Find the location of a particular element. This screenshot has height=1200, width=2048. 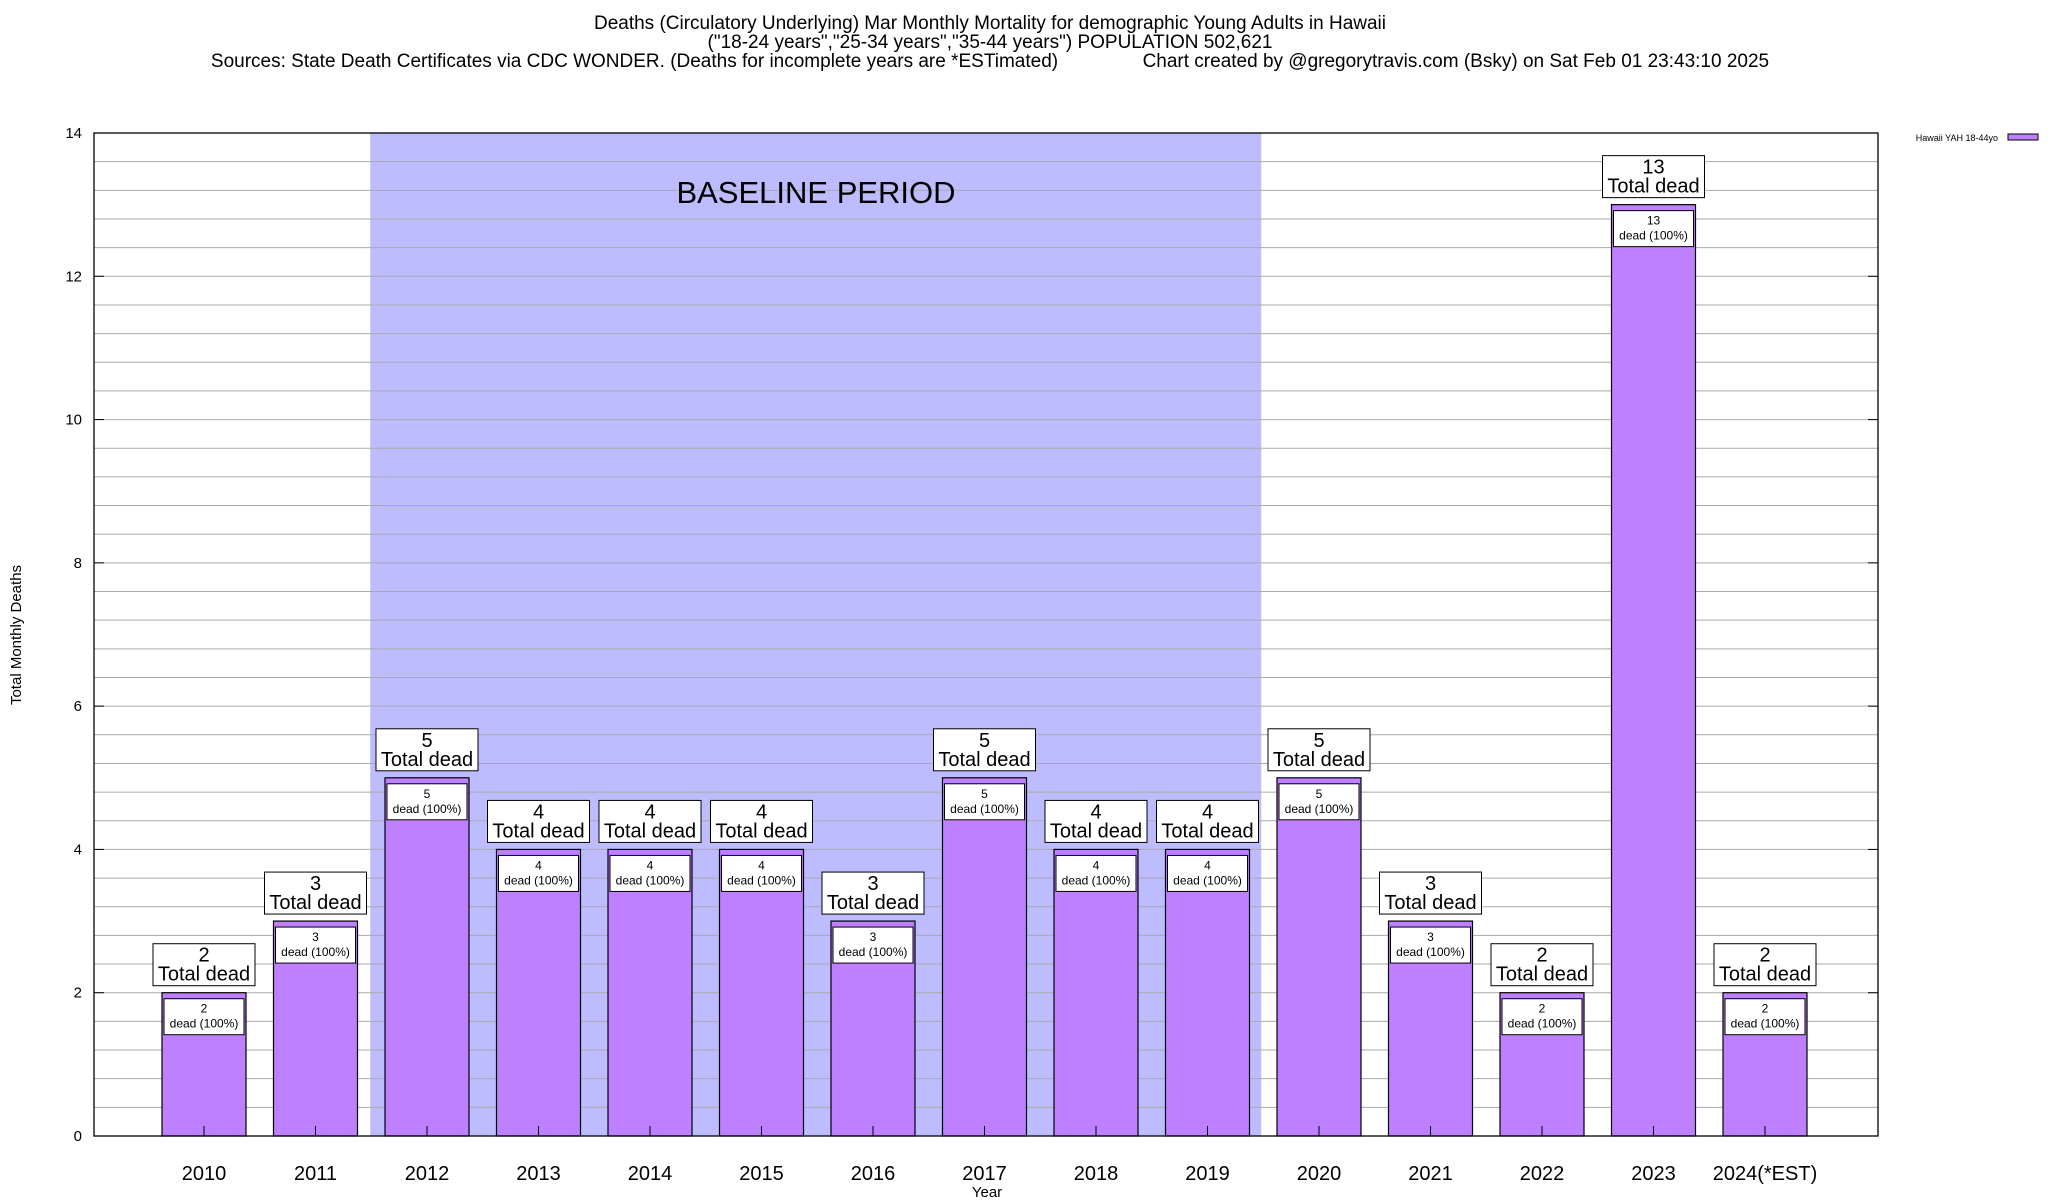

bar-2012 is located at coordinates (427, 957).